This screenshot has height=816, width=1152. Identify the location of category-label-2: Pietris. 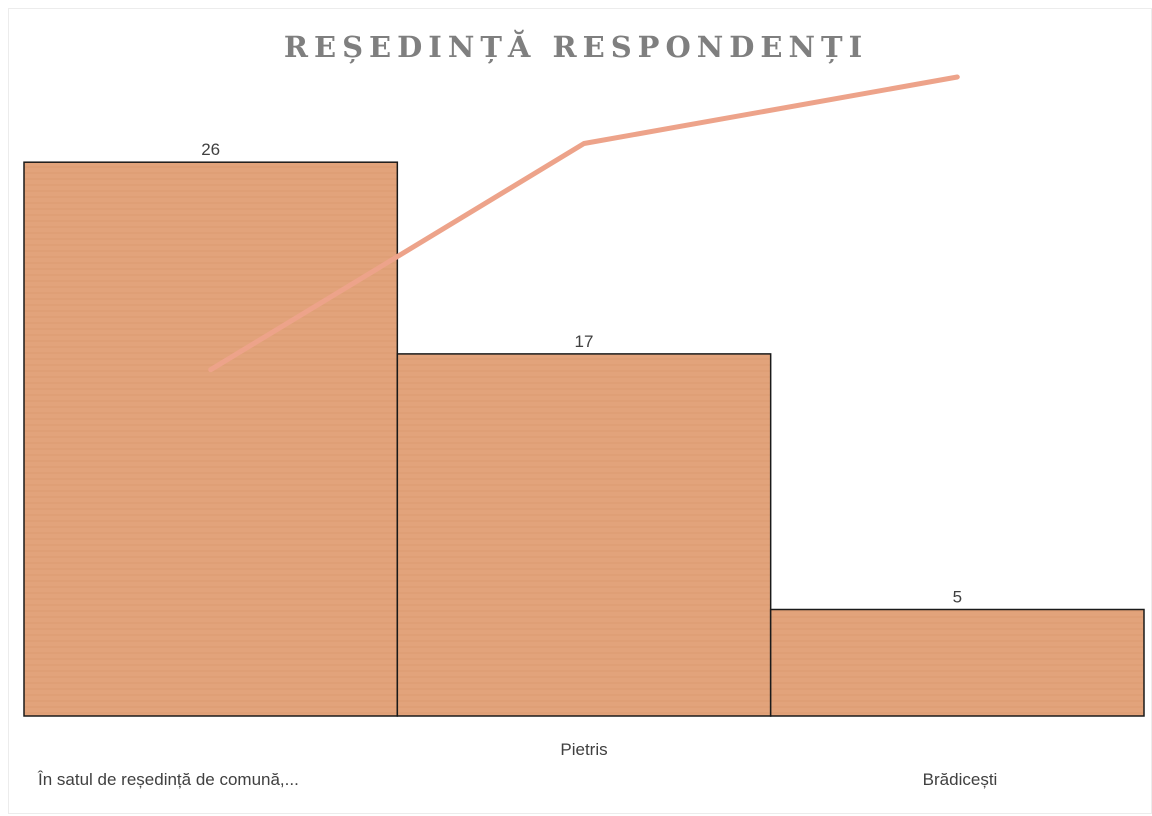
(583, 749).